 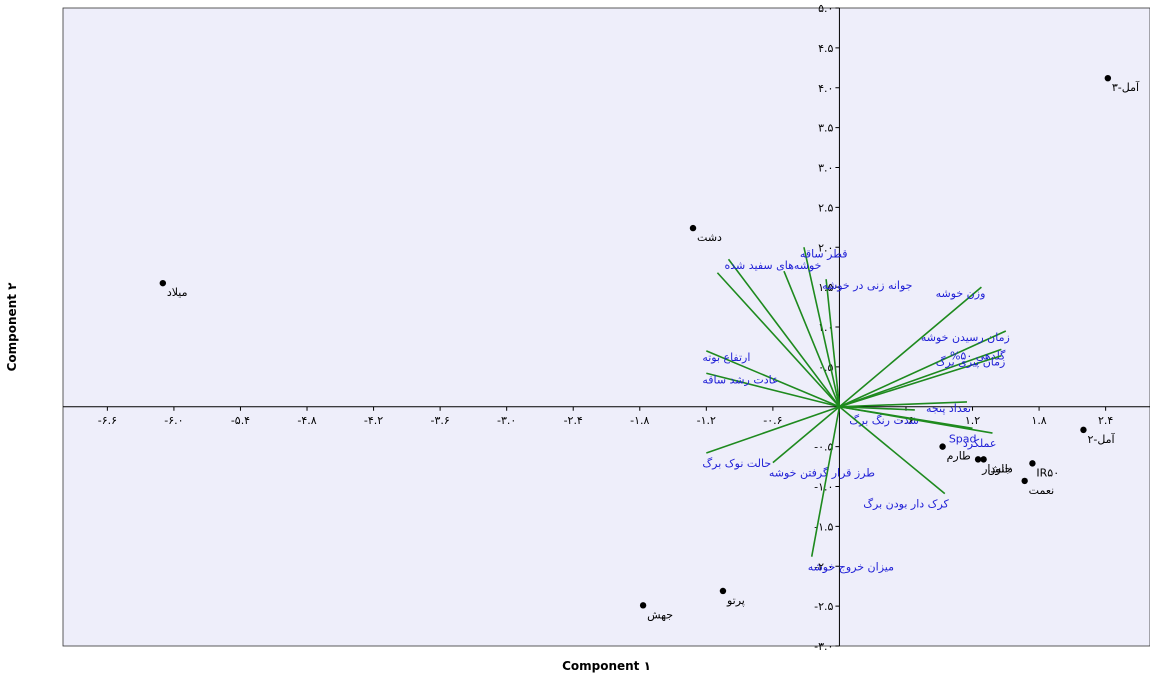 I want to click on x-tick-label: -۶.۰, so click(x=173, y=420).